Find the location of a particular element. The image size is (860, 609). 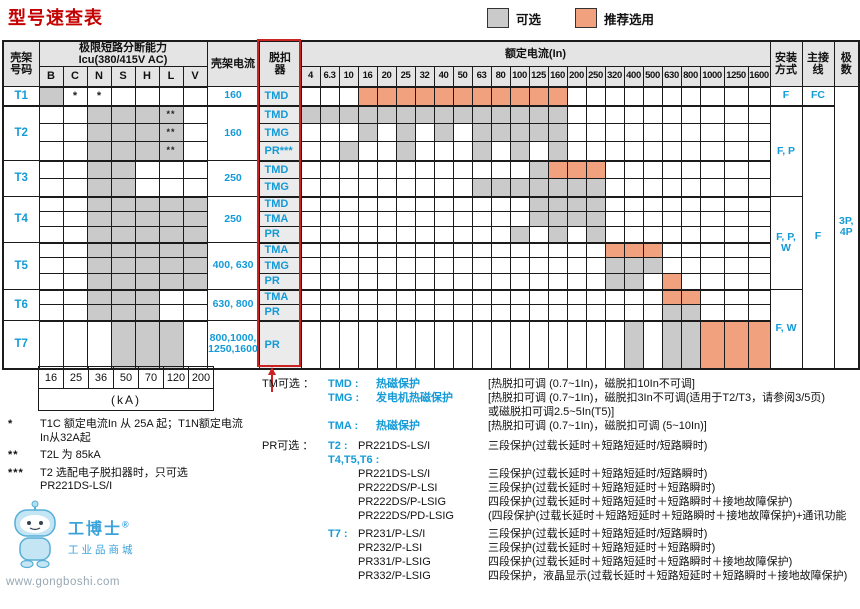

trip-label: PR is located at coordinates (280, 235).